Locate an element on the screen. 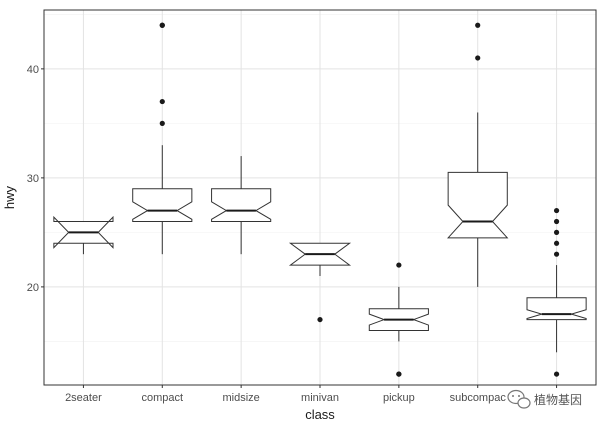 The width and height of the screenshot is (600, 432). y-tick-label: 30 is located at coordinates (33, 179).